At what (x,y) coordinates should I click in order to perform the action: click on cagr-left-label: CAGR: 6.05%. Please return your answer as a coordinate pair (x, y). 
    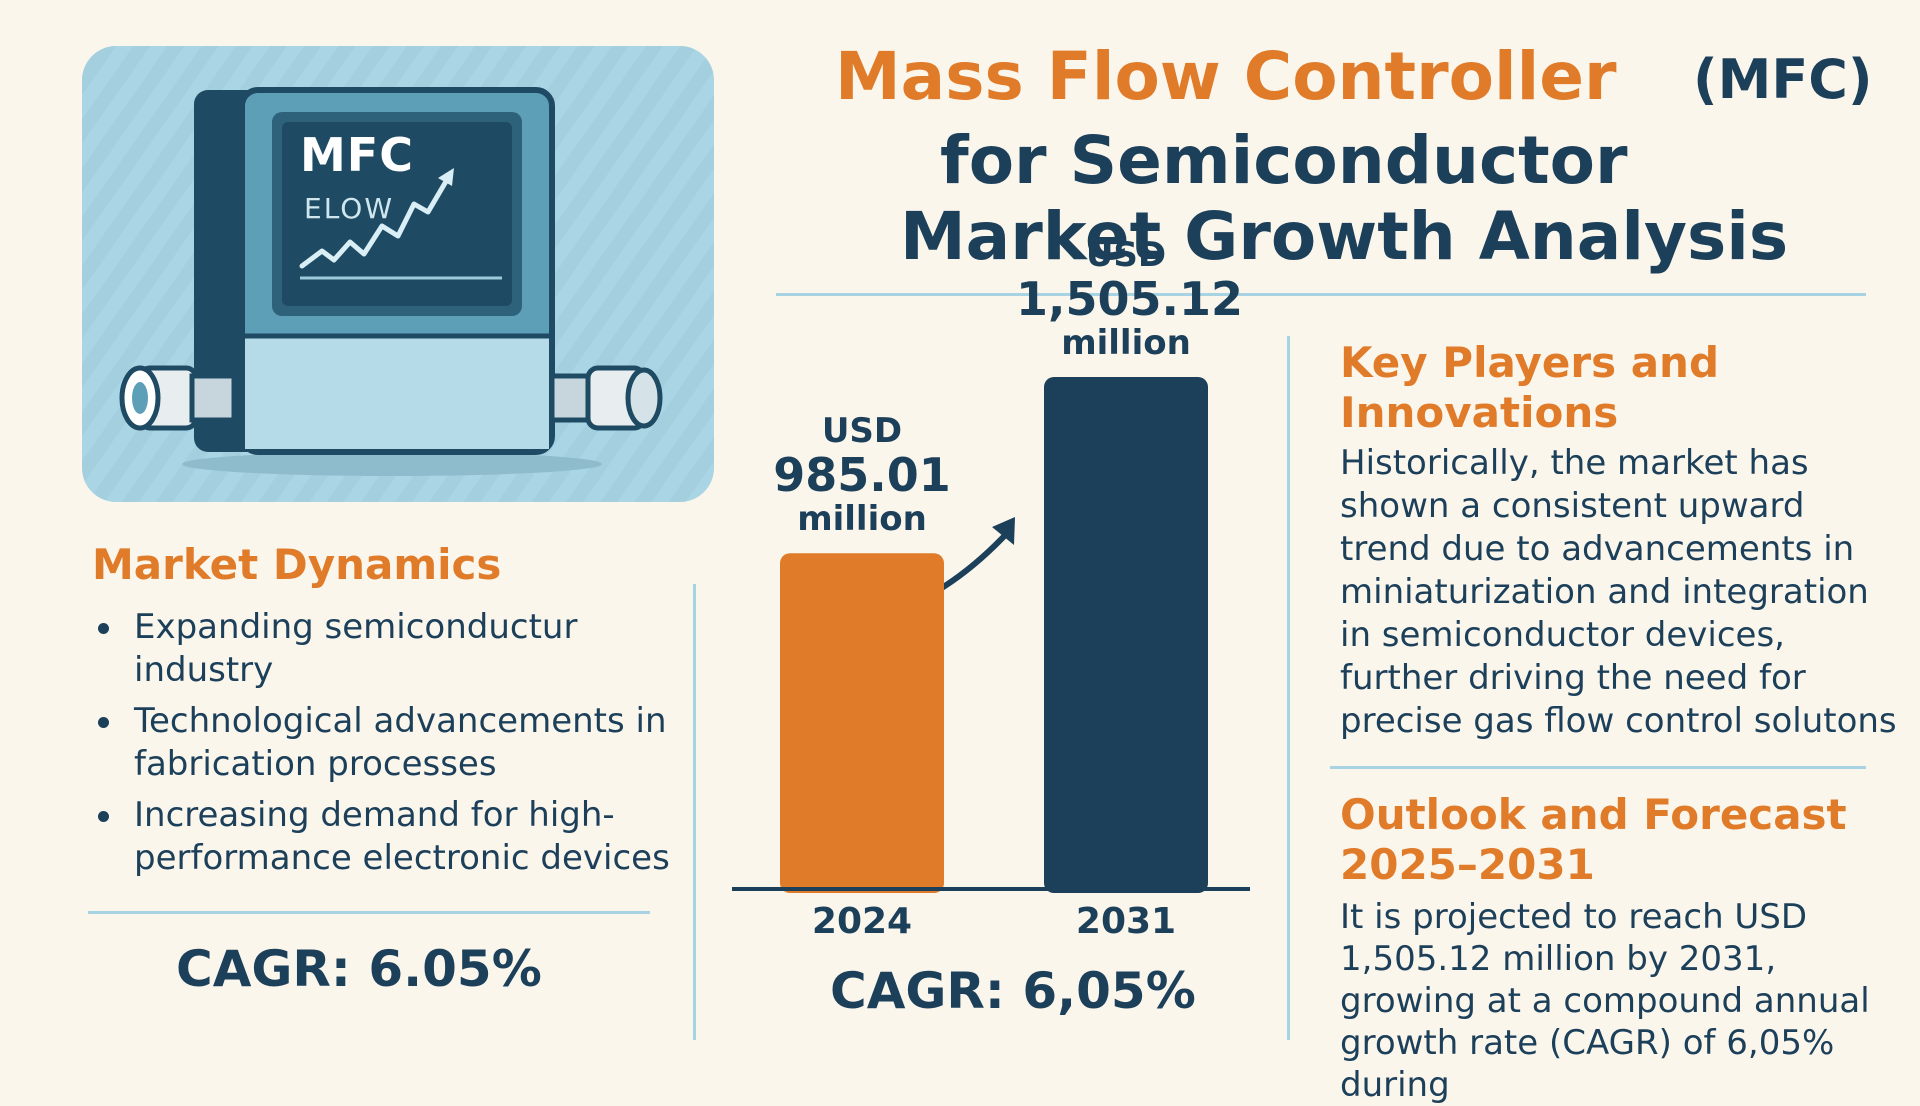
    Looking at the image, I should click on (359, 969).